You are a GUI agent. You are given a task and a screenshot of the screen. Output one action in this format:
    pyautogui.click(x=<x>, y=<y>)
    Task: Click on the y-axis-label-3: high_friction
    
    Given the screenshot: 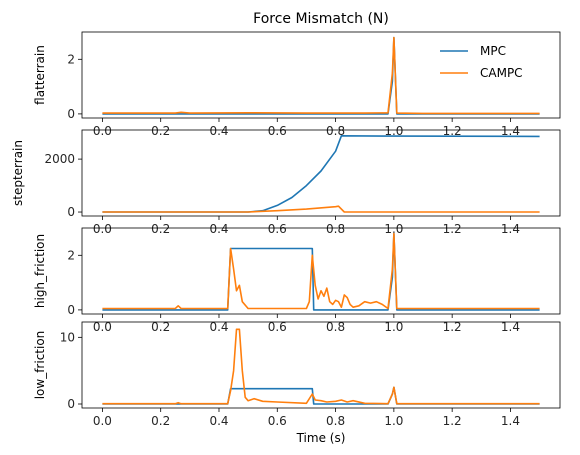 What is the action you would take?
    pyautogui.click(x=40, y=271)
    